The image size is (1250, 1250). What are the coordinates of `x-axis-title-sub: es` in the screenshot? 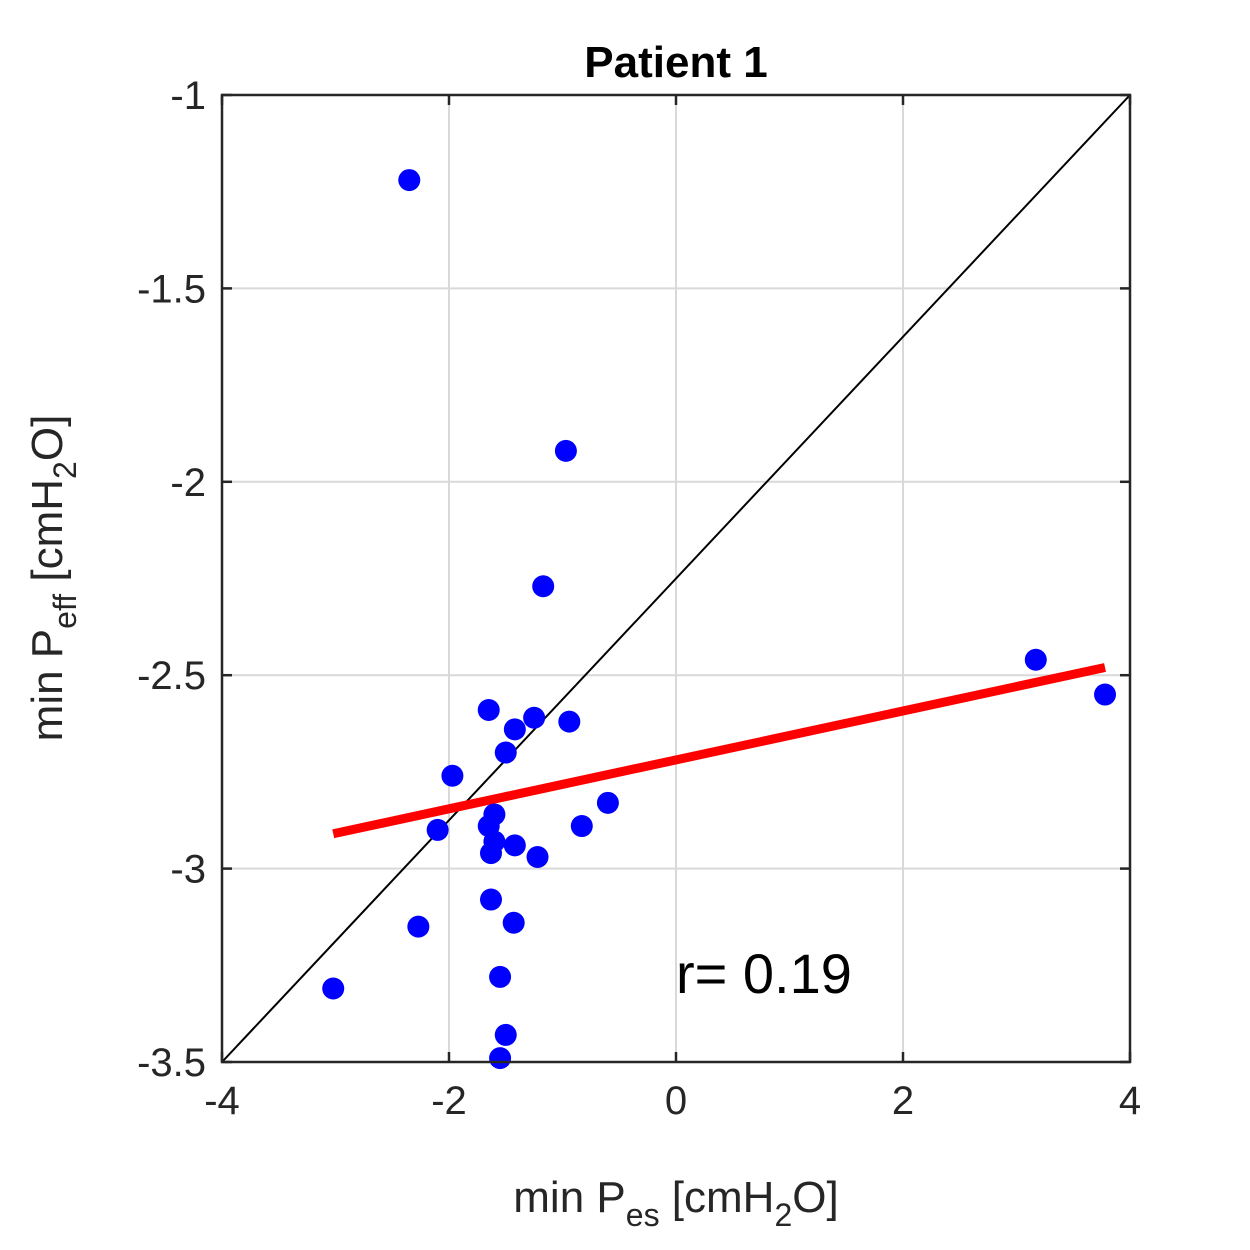 It's located at (643, 1215).